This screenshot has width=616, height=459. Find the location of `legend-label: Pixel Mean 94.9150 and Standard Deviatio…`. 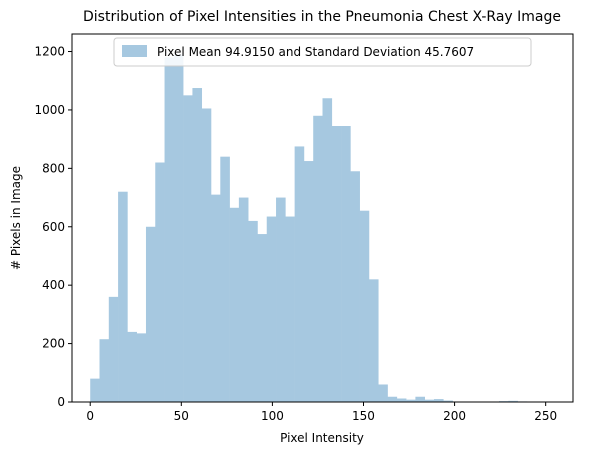

legend-label: Pixel Mean 94.9150 and Standard Deviatio… is located at coordinates (315, 52).